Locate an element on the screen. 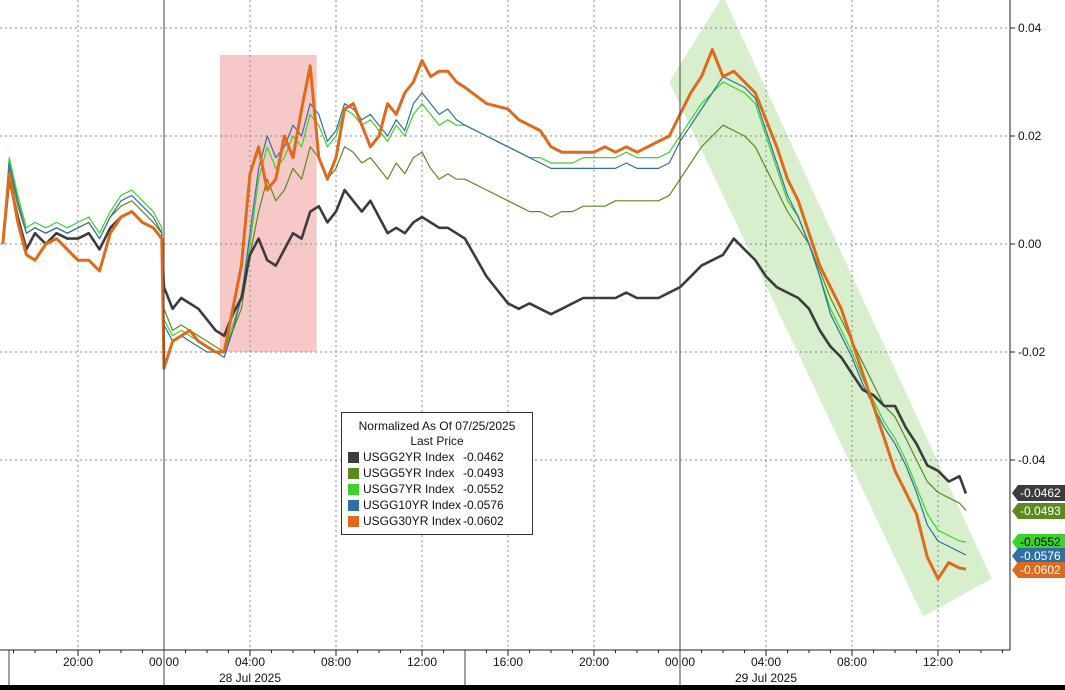 The height and width of the screenshot is (690, 1065). last-price-tag-layer: -0.0462 -0.0493 -0.0552-0.0576-0.0602 is located at coordinates (1038, 531).